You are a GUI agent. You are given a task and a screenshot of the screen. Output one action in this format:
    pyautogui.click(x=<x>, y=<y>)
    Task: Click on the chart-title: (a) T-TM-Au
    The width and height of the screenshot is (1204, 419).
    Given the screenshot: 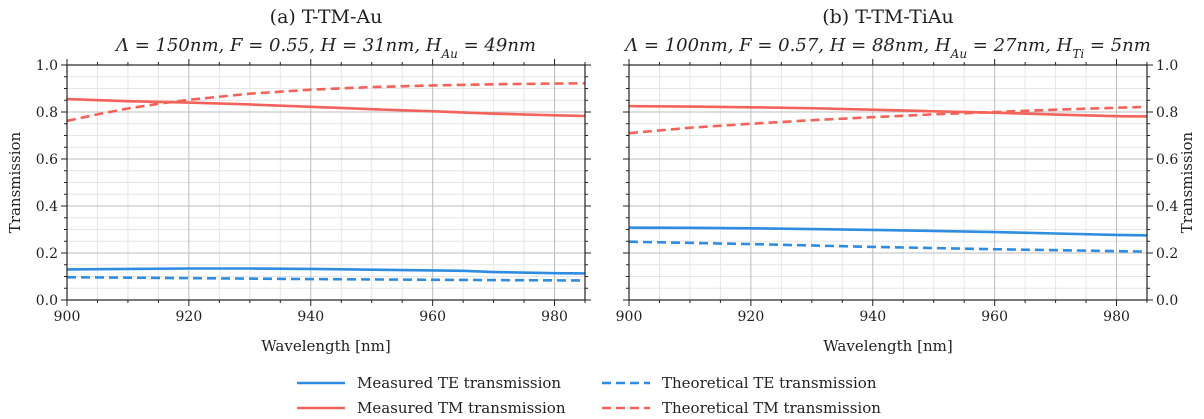 What is the action you would take?
    pyautogui.click(x=326, y=17)
    